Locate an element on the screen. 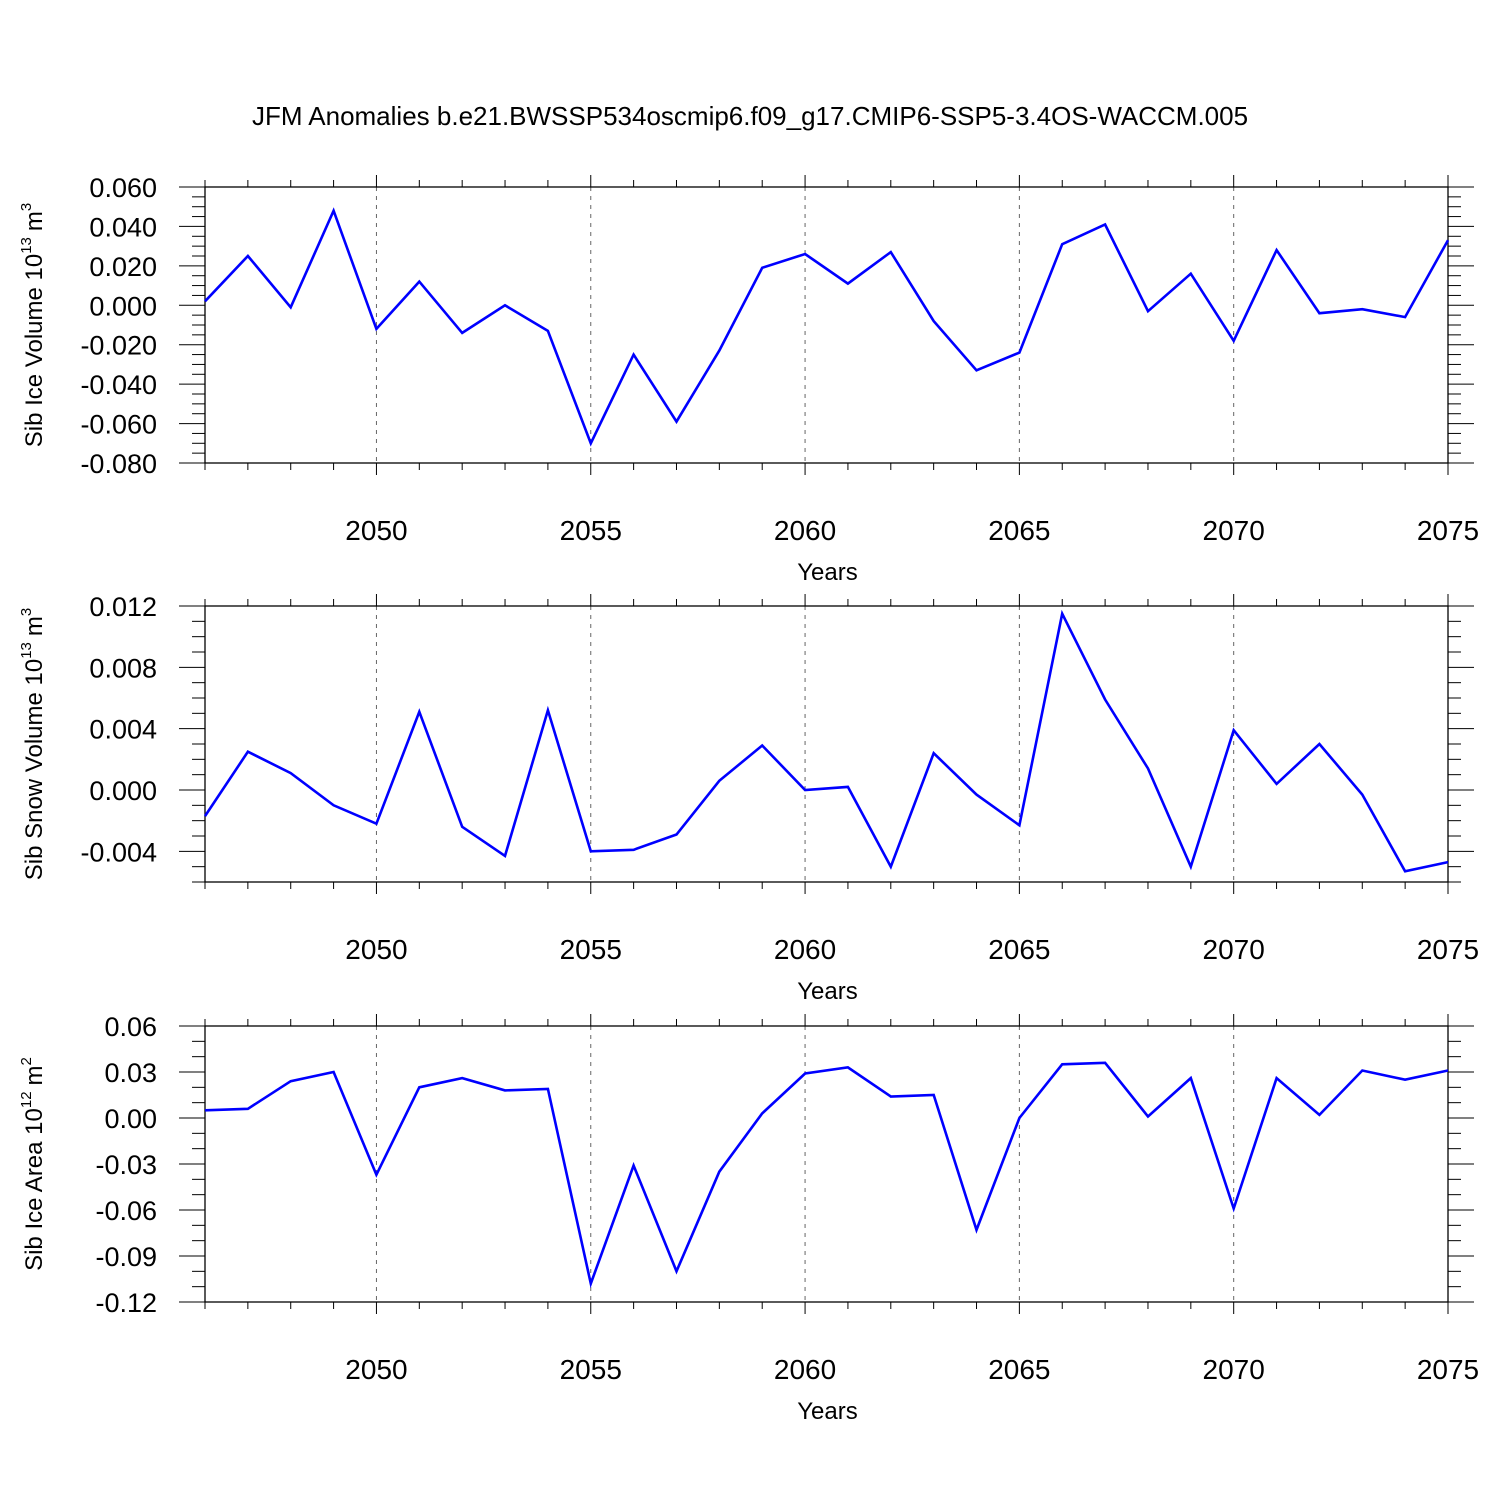  y-tick-label: -0.03 is located at coordinates (126, 1165).